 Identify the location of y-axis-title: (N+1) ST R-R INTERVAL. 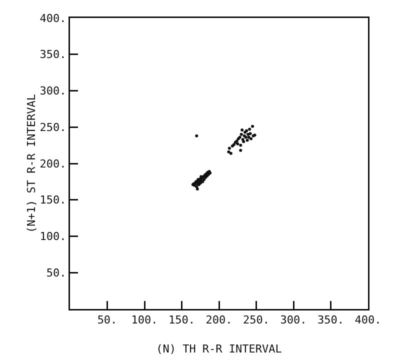
(31, 164).